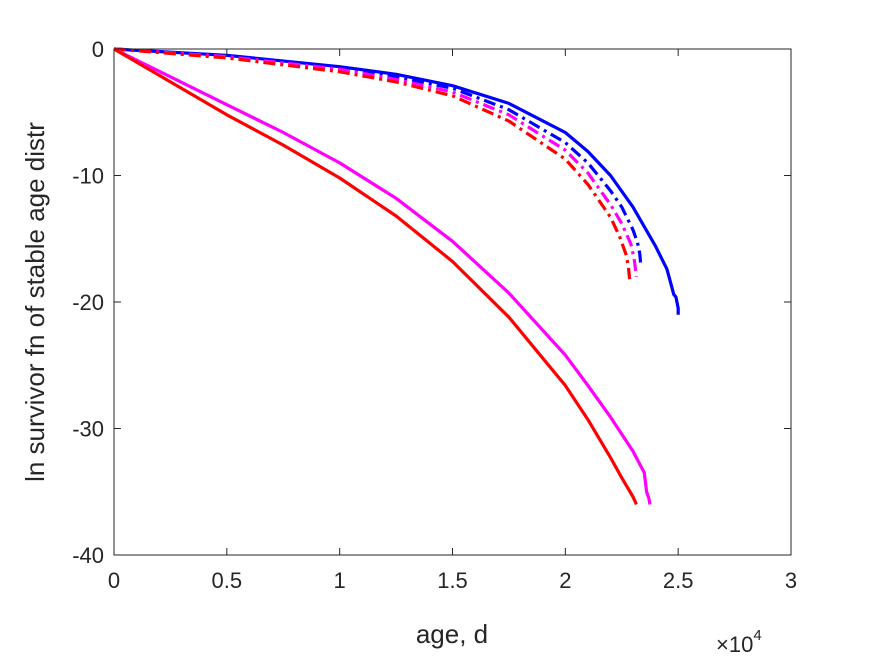  Describe the element at coordinates (340, 580) in the screenshot. I see `x-tick-label: 1` at that location.